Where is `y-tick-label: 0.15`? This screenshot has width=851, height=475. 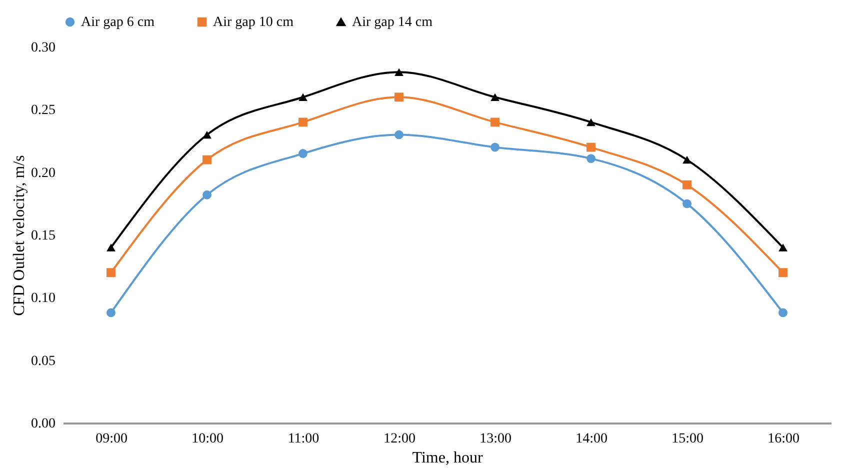
y-tick-label: 0.15 is located at coordinates (43, 236).